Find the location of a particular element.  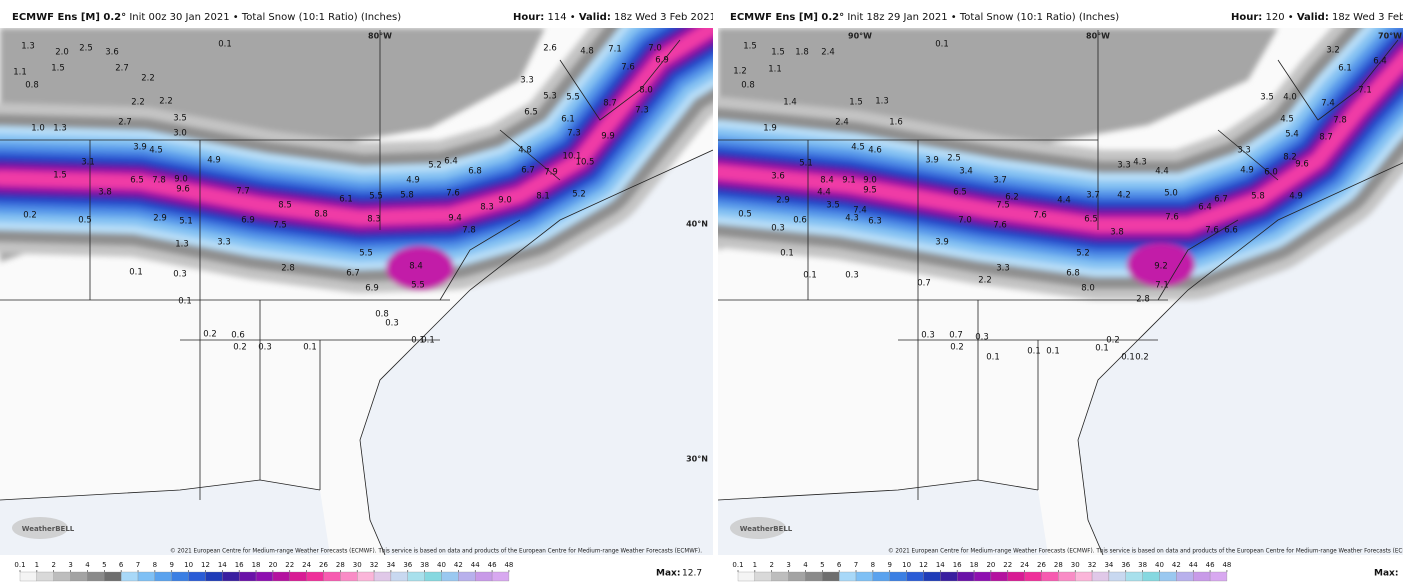

legend-tick-label: 5 is located at coordinates (104, 565).